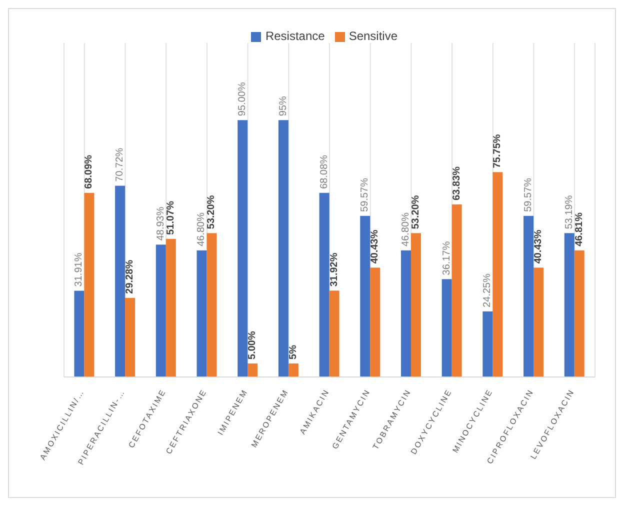 Image resolution: width=624 pixels, height=506 pixels. What do you see at coordinates (324, 171) in the screenshot?
I see `data-label: 68.08%` at bounding box center [324, 171].